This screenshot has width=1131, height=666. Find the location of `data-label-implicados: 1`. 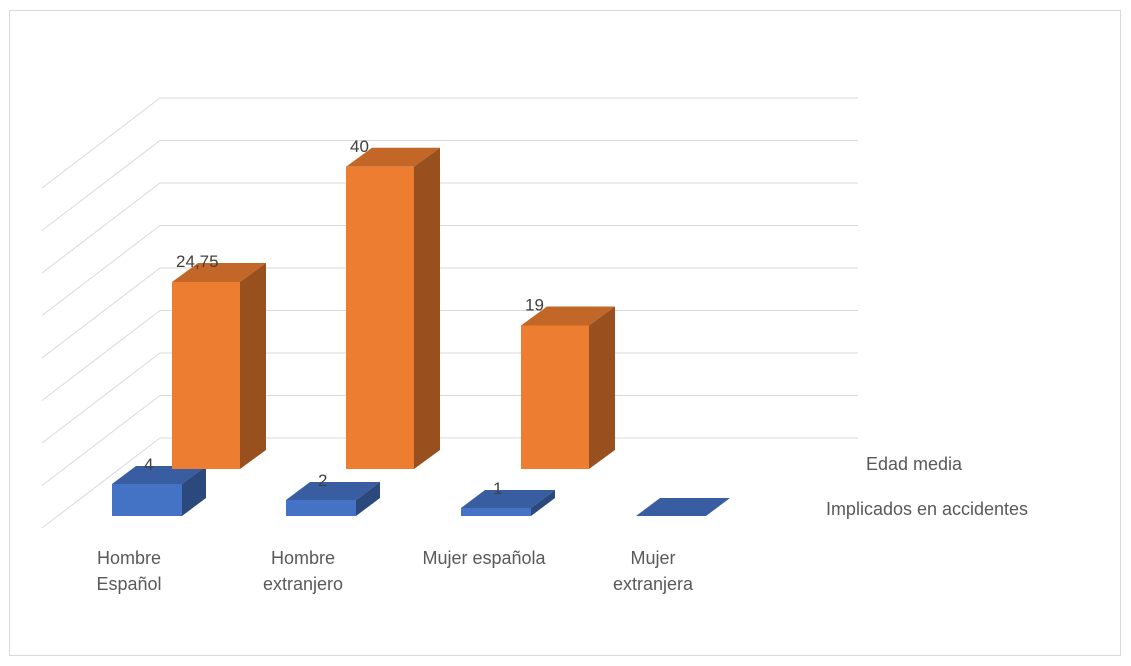

data-label-implicados: 1 is located at coordinates (497, 488).